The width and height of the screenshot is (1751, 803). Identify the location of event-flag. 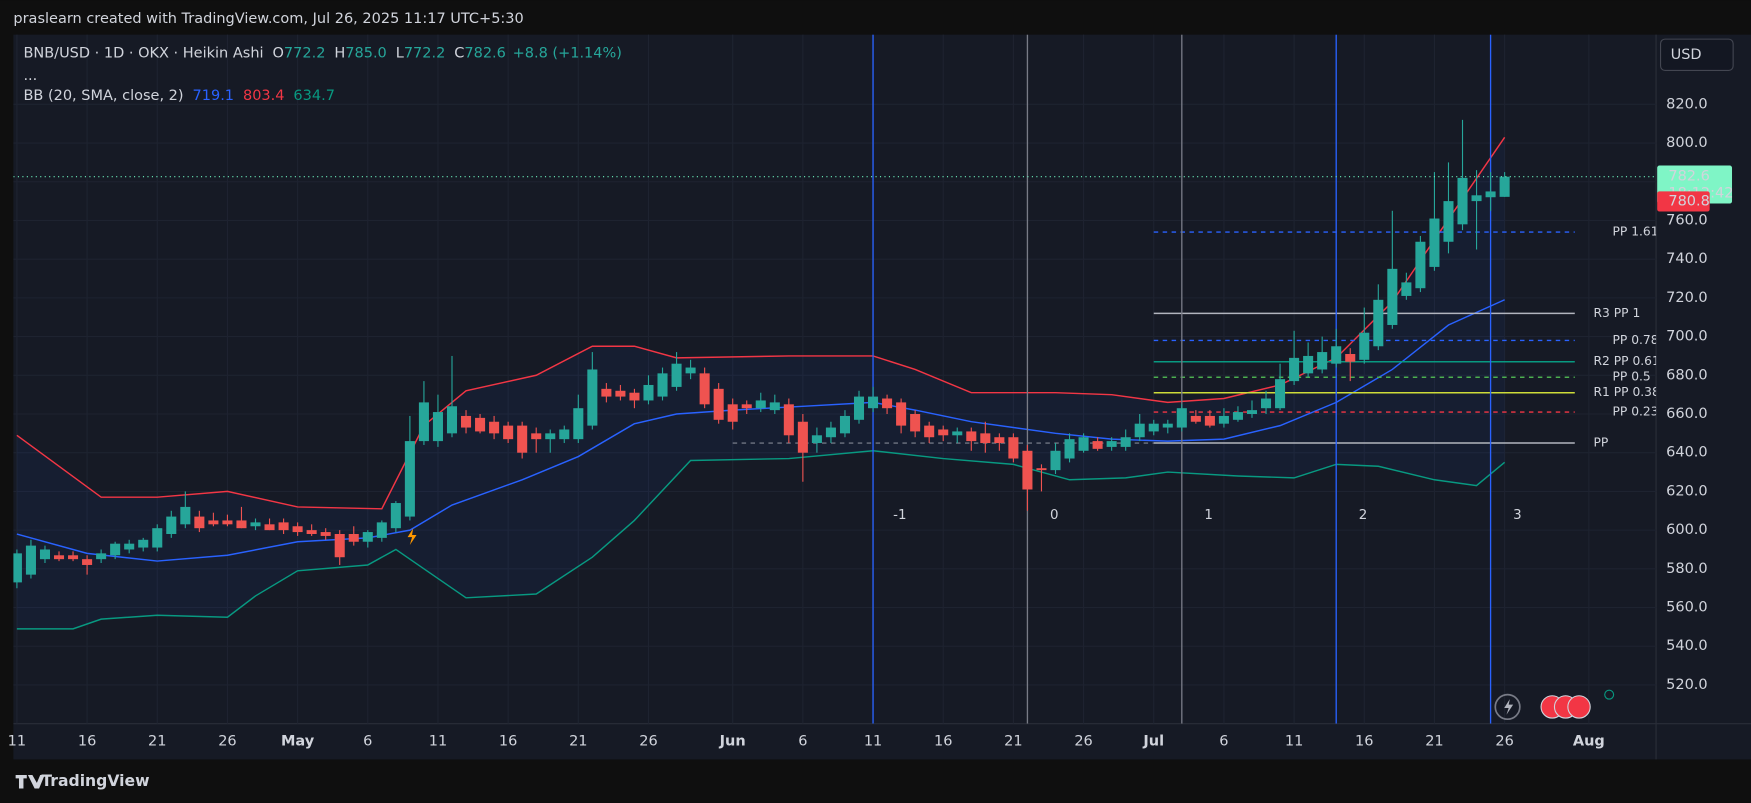
(1579, 707).